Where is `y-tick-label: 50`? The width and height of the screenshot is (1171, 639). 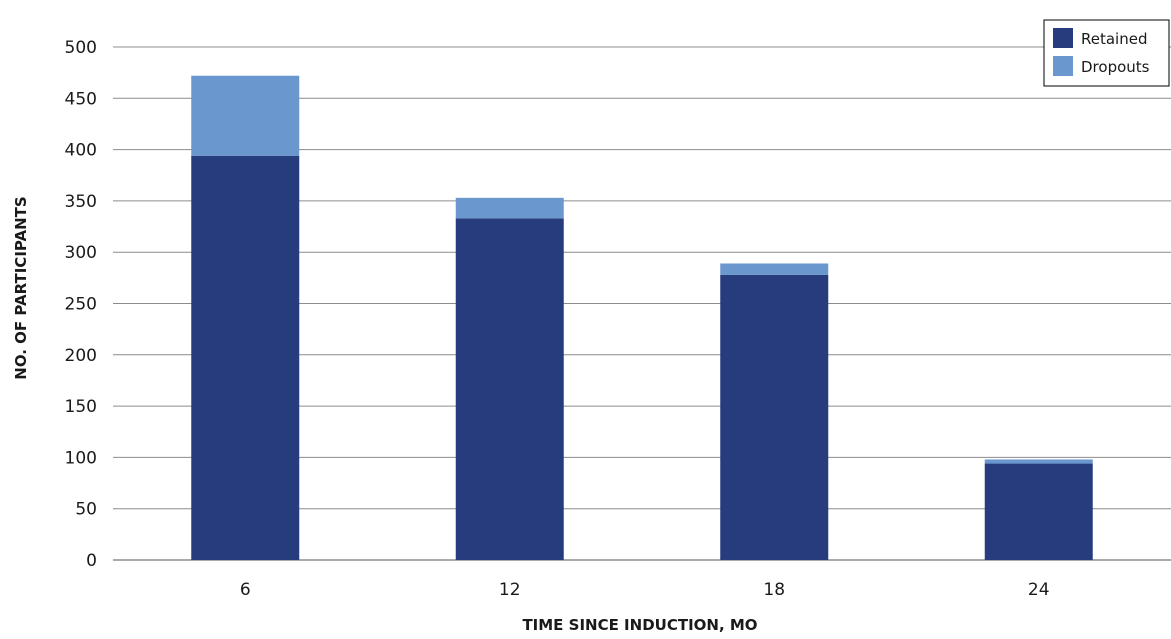 y-tick-label: 50 is located at coordinates (86, 510).